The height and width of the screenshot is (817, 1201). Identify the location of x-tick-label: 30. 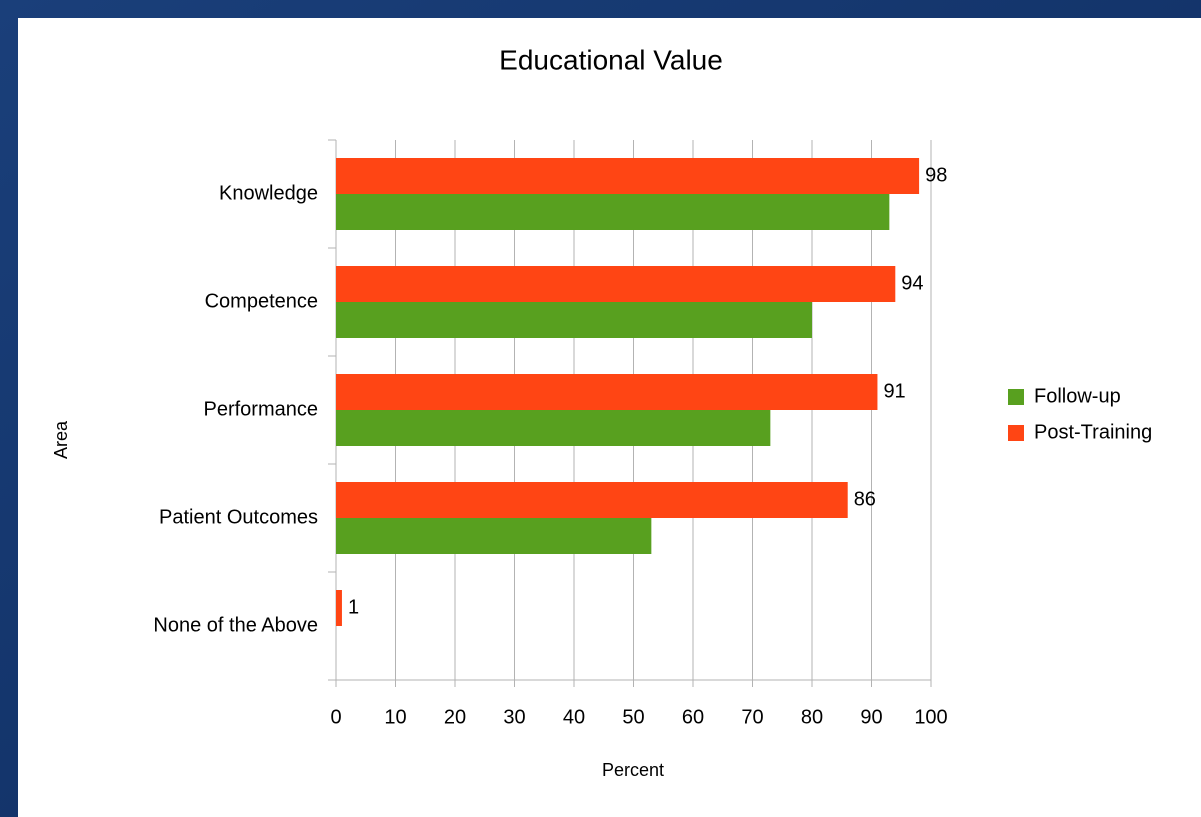
(514, 717).